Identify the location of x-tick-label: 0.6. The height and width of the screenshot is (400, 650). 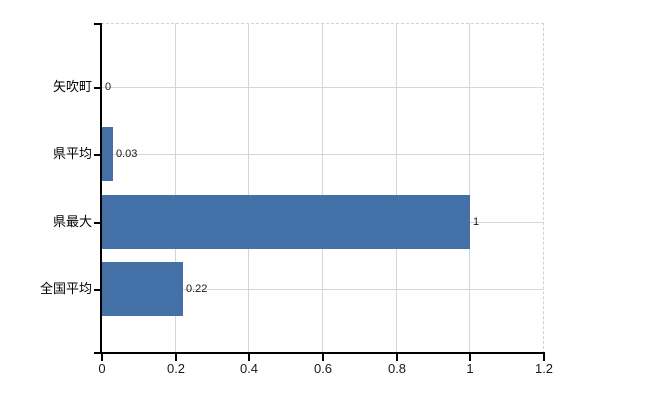
(323, 368).